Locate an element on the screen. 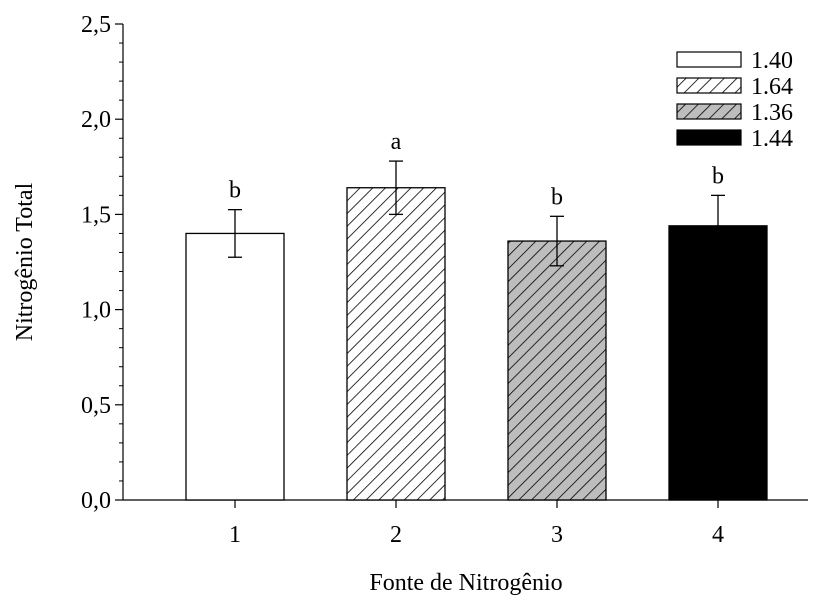 The width and height of the screenshot is (820, 601). x-axis-ticks is located at coordinates (476, 504).